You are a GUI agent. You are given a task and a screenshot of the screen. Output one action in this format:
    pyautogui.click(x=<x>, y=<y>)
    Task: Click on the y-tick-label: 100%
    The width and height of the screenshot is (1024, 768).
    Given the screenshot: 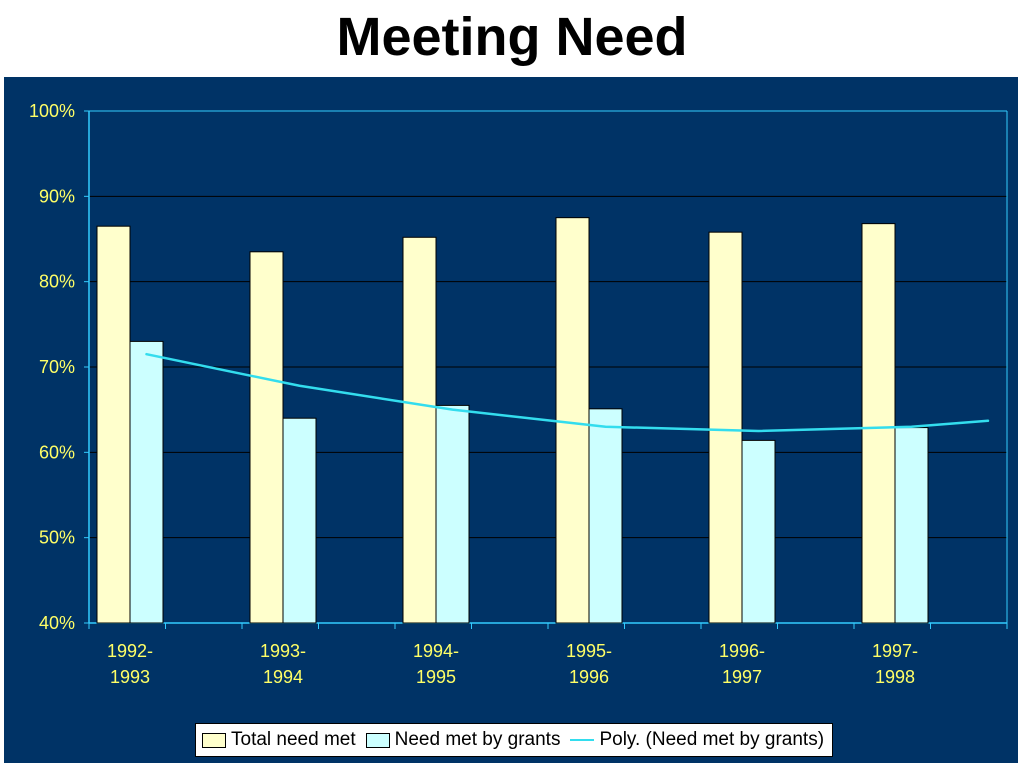 What is the action you would take?
    pyautogui.click(x=52, y=111)
    